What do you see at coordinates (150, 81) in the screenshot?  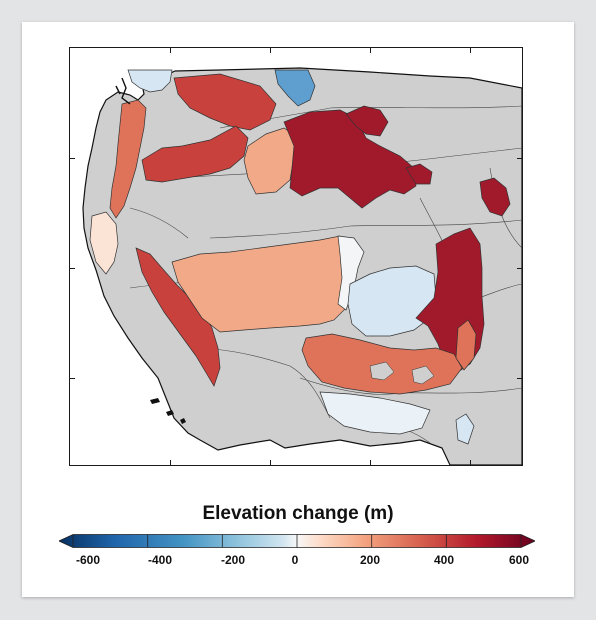 I see `region-puget` at bounding box center [150, 81].